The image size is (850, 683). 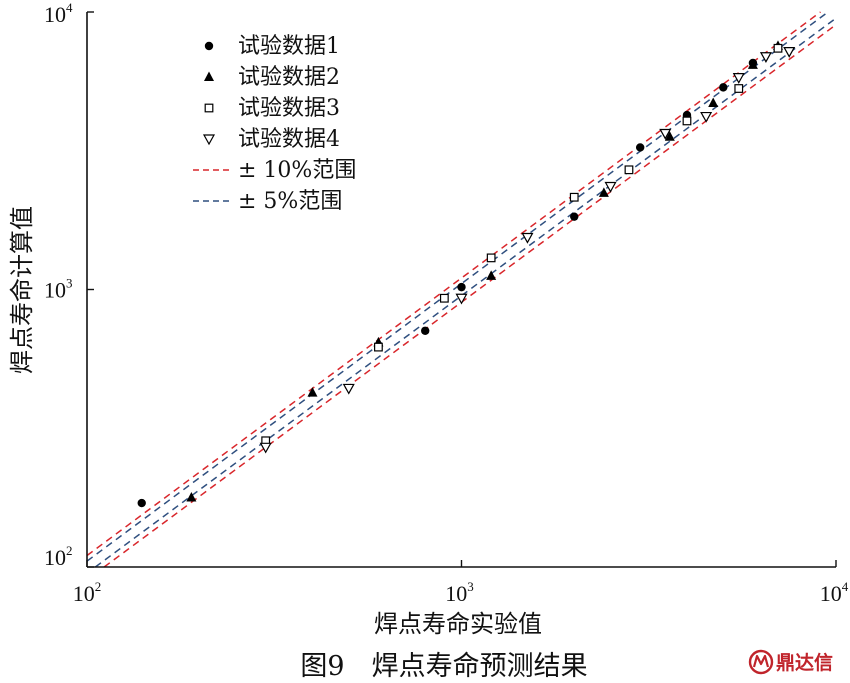 I want to click on x-tick-label: 10³, so click(x=459, y=592).